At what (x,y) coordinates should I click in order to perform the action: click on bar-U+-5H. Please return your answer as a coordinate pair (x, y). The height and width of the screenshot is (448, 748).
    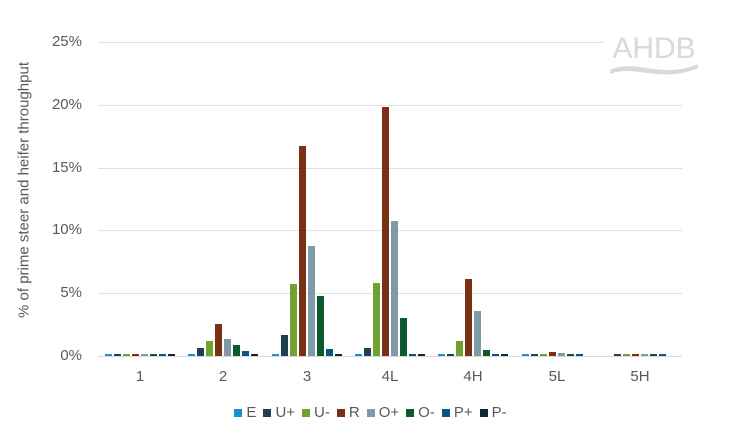
    Looking at the image, I should click on (617, 355).